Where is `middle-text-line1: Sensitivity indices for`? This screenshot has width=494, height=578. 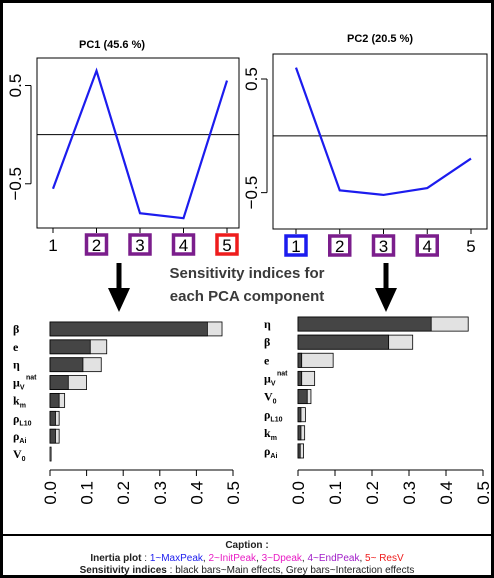 middle-text-line1: Sensitivity indices for is located at coordinates (246, 273).